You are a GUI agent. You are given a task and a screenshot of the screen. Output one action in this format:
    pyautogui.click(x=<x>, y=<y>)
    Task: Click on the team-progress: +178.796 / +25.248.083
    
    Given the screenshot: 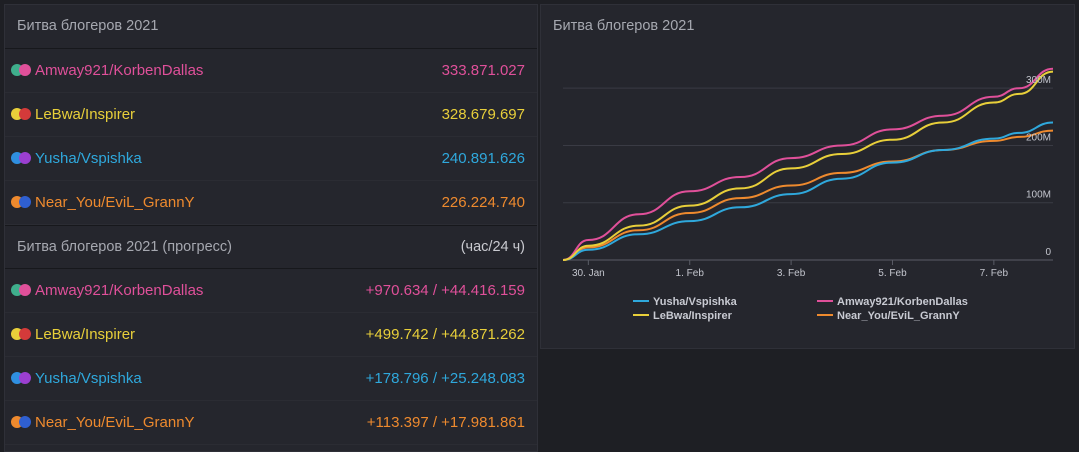 What is the action you would take?
    pyautogui.click(x=445, y=378)
    